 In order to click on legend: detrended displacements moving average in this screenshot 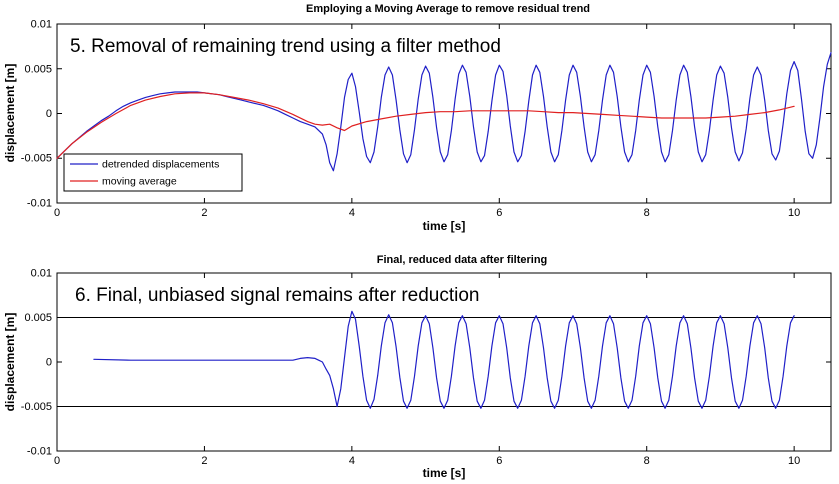, I will do `click(153, 172)`.